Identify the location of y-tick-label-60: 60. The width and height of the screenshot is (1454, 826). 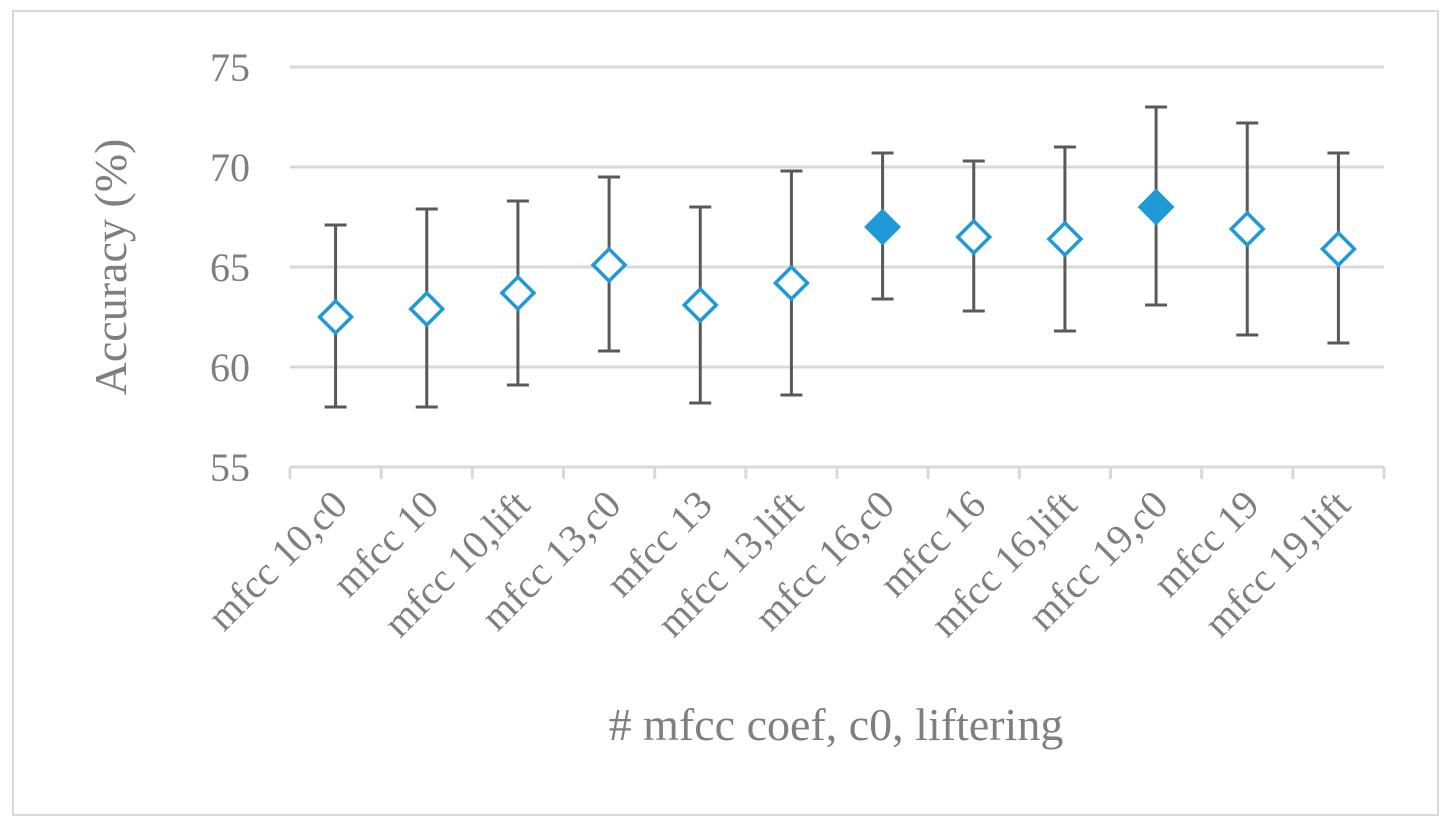
(230, 367).